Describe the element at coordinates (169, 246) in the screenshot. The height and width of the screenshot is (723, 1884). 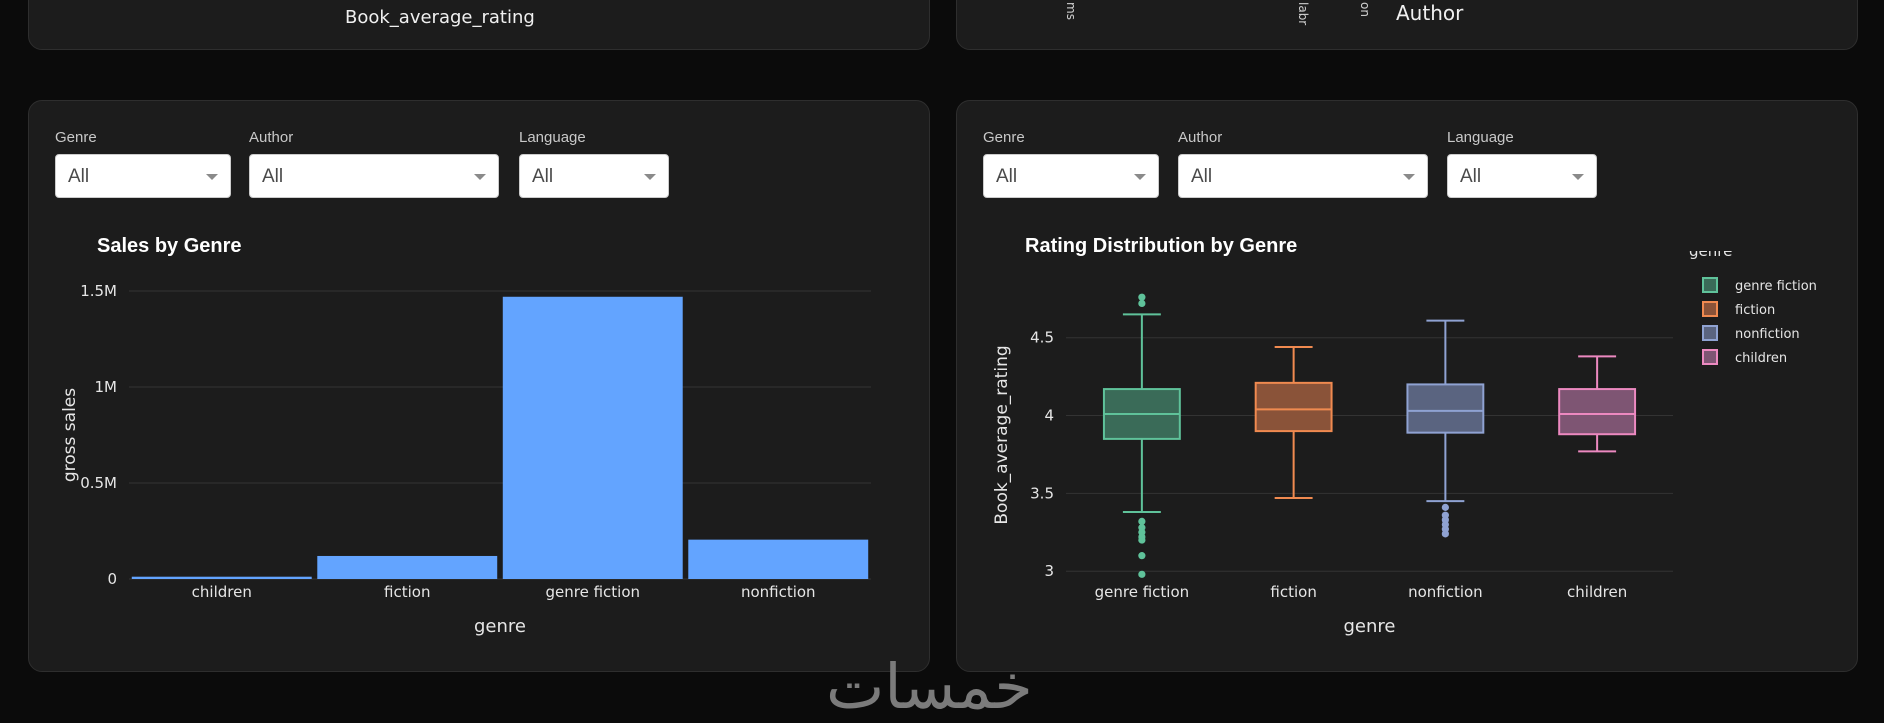
I see `sales-chart-title: Sales by Genre` at that location.